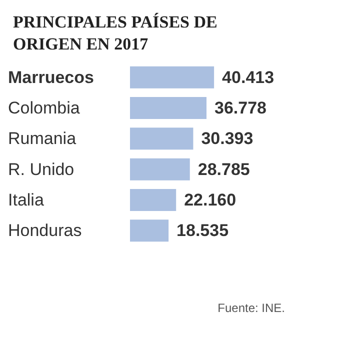  What do you see at coordinates (41, 169) in the screenshot?
I see `y-tick-label: R. Unido` at bounding box center [41, 169].